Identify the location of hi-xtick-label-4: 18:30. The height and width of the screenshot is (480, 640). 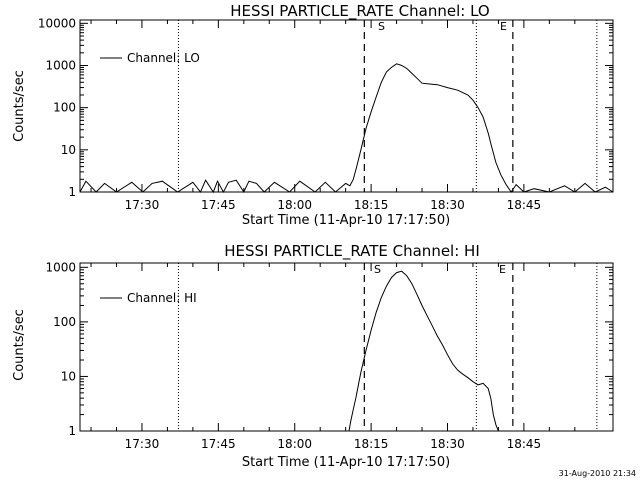
(447, 444).